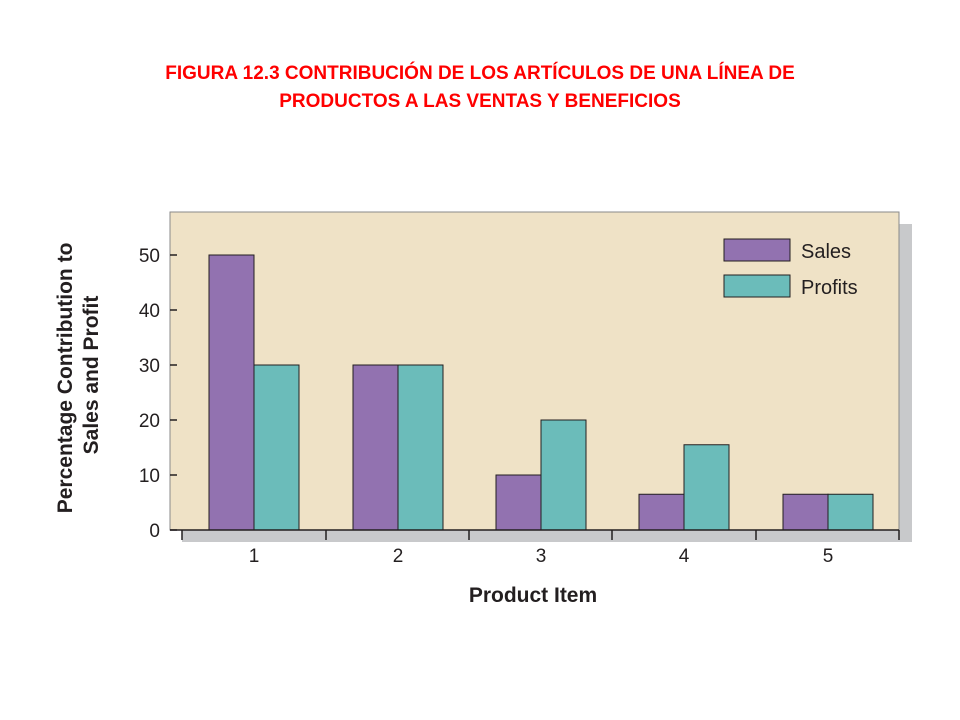 The width and height of the screenshot is (960, 720). What do you see at coordinates (398, 556) in the screenshot?
I see `x-tick-label-2: 2` at bounding box center [398, 556].